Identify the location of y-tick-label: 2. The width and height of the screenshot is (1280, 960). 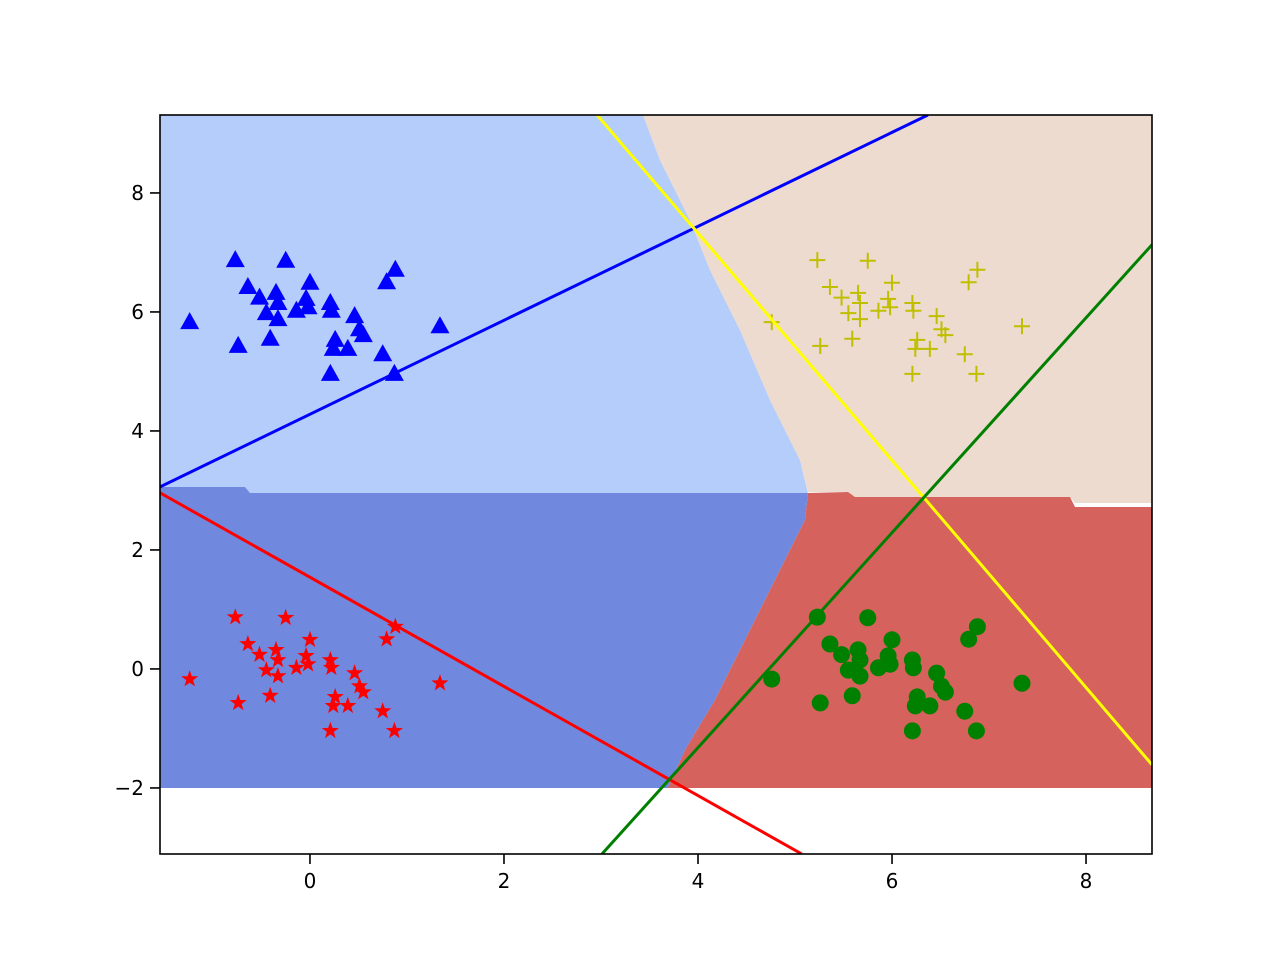
(137, 550).